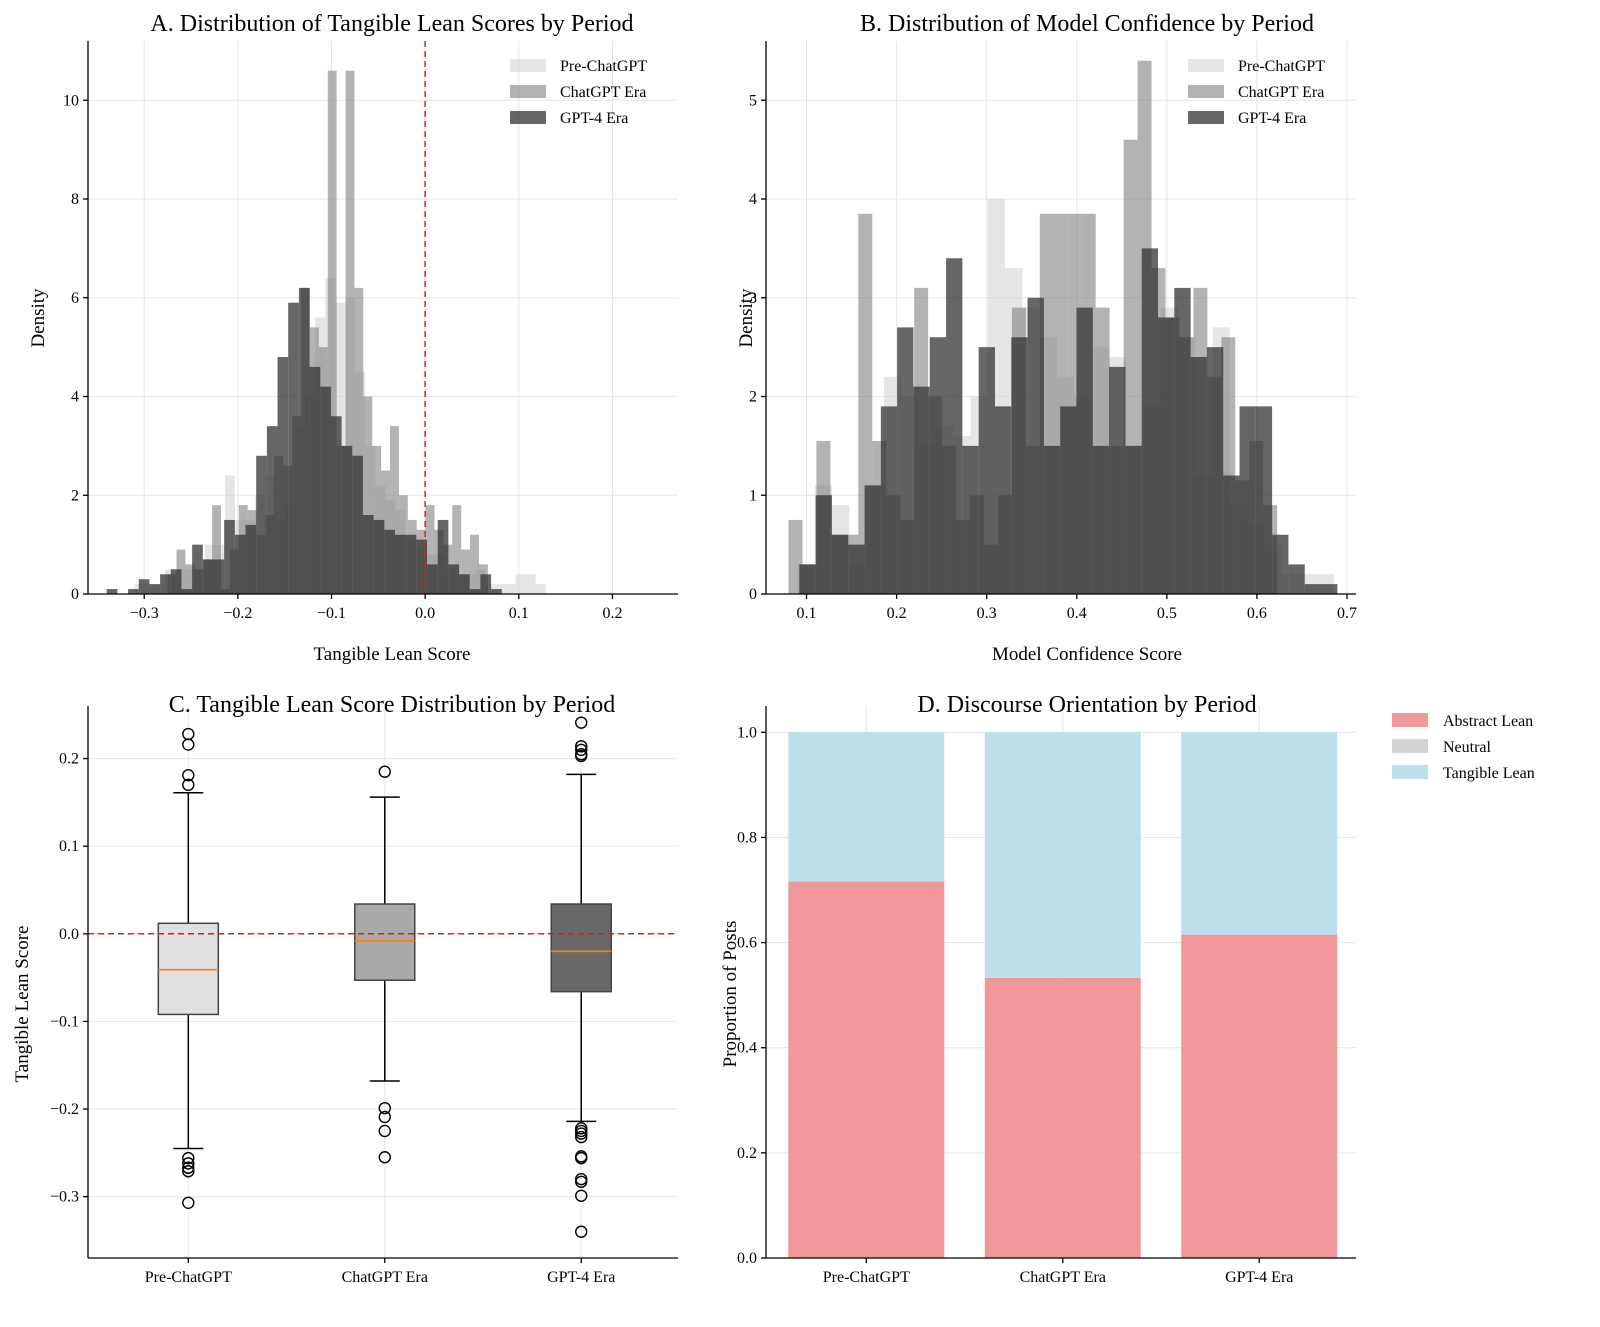 This screenshot has width=1600, height=1327. Describe the element at coordinates (753, 397) in the screenshot. I see `y-tick-label: 2` at that location.